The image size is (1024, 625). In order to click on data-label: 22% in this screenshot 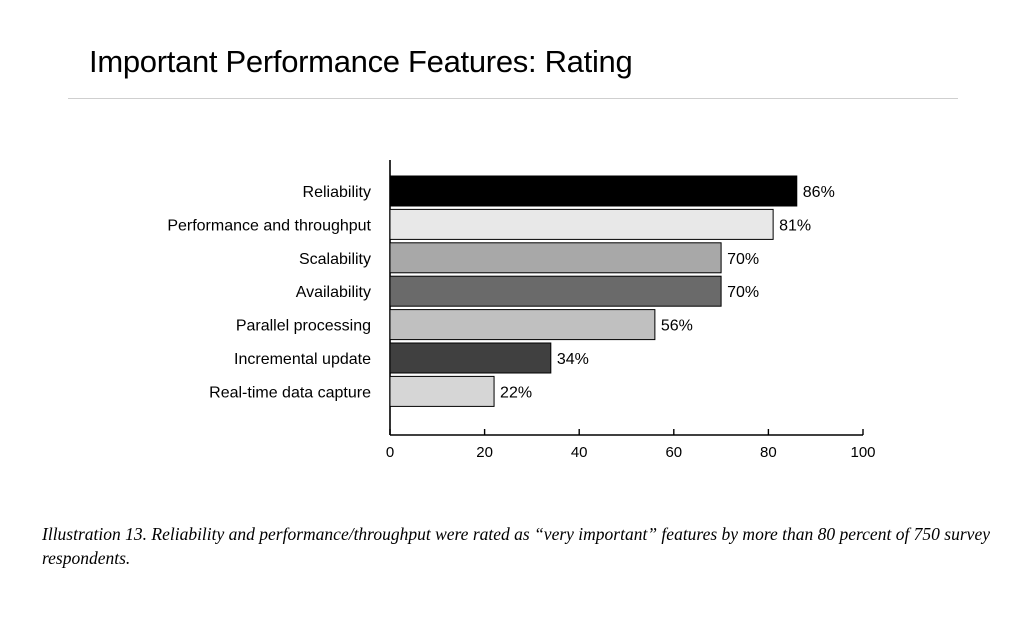, I will do `click(516, 392)`.